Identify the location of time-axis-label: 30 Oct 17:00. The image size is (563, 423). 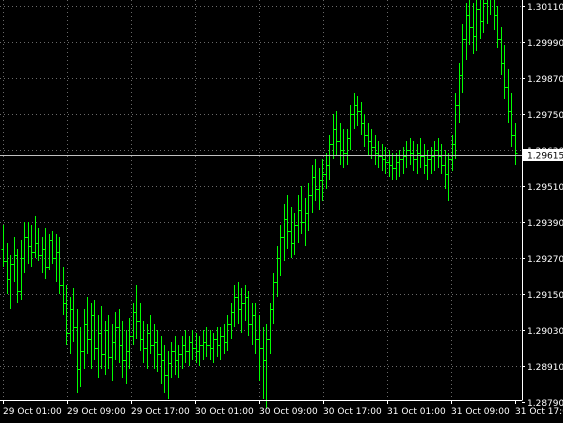
(352, 412).